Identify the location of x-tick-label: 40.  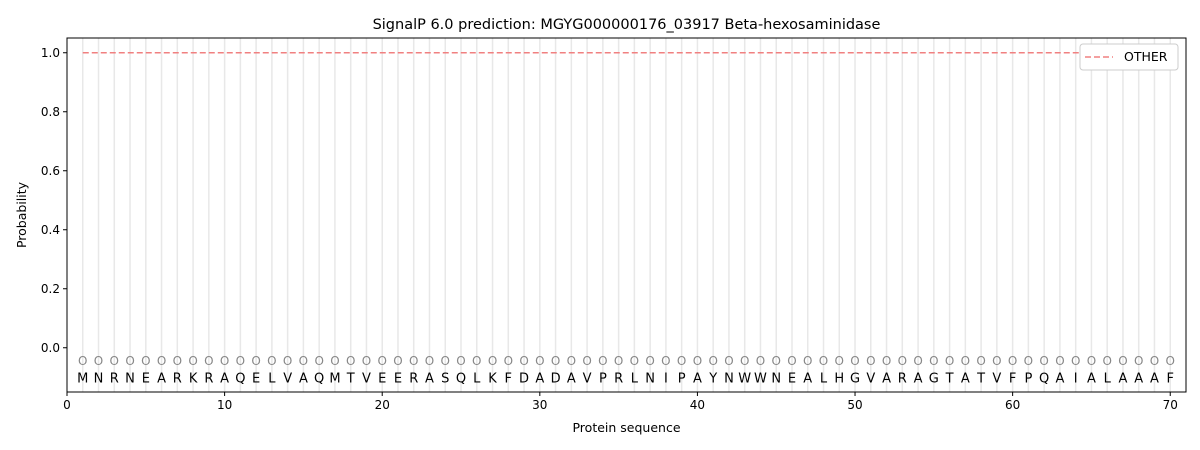
(697, 405).